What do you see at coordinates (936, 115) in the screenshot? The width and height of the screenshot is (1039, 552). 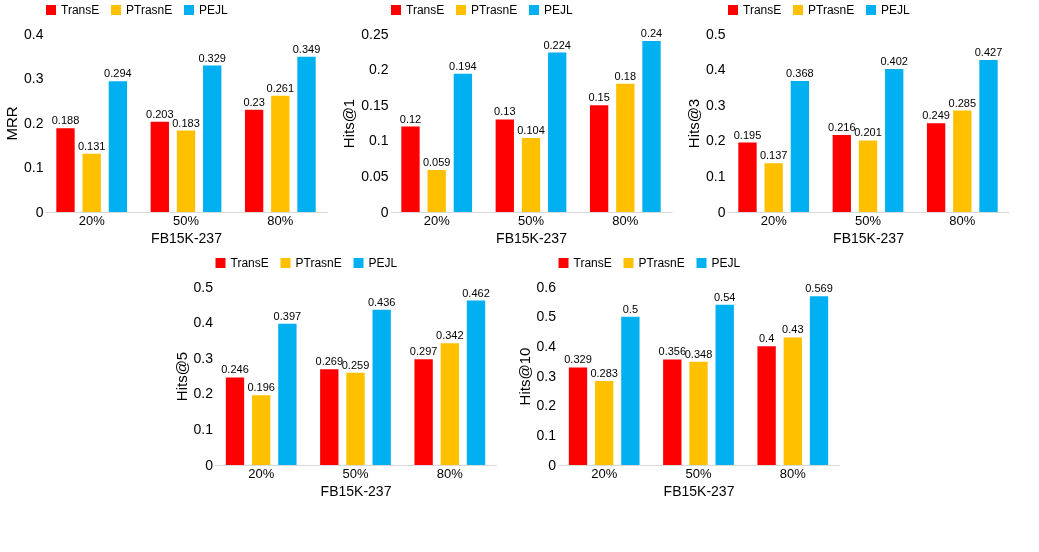 I see `data-label: 0.249` at bounding box center [936, 115].